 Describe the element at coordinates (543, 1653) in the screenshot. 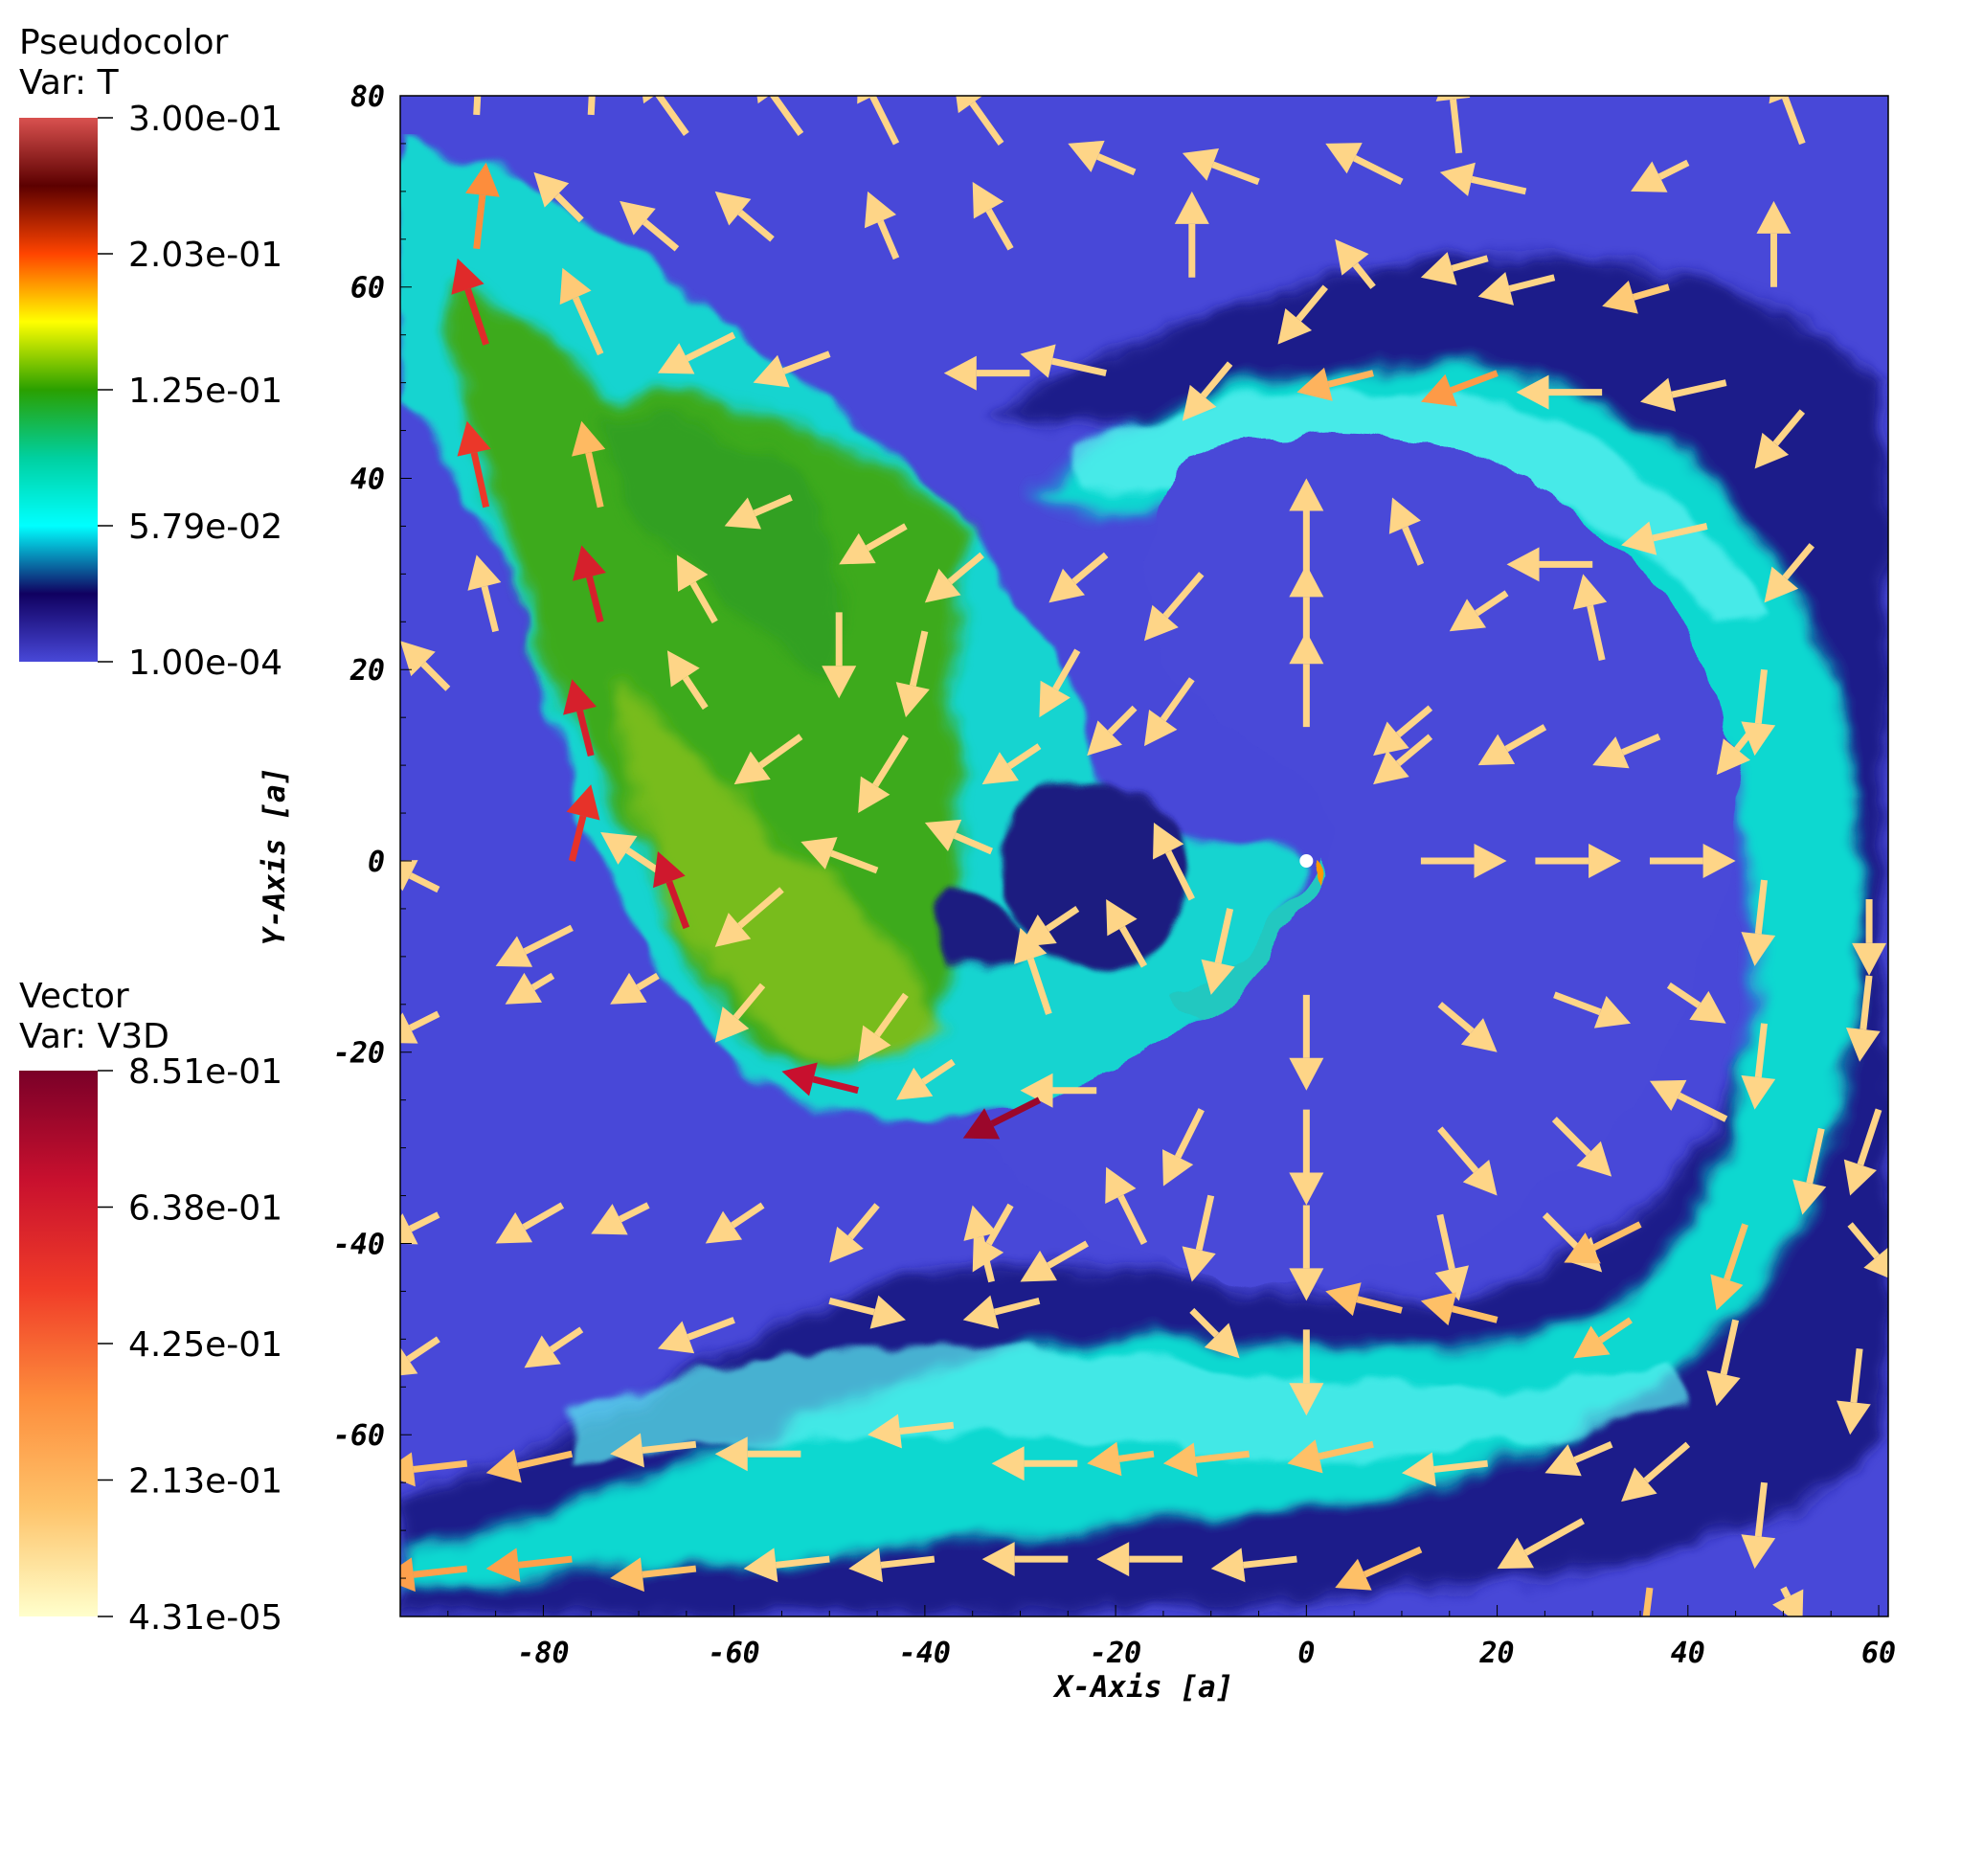

I see `x-tick-label: -80` at that location.